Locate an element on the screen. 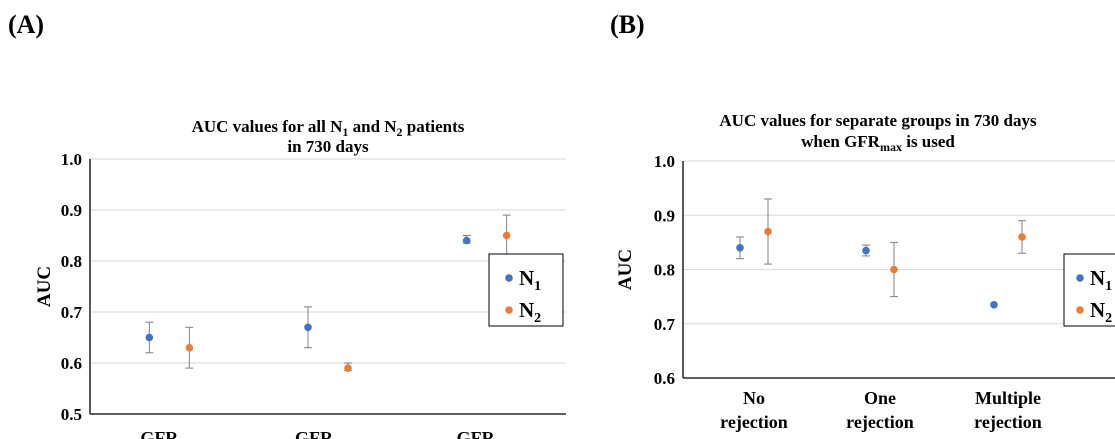 The width and height of the screenshot is (1115, 439). x-tick-label: Multiple rejection is located at coordinates (1008, 410).